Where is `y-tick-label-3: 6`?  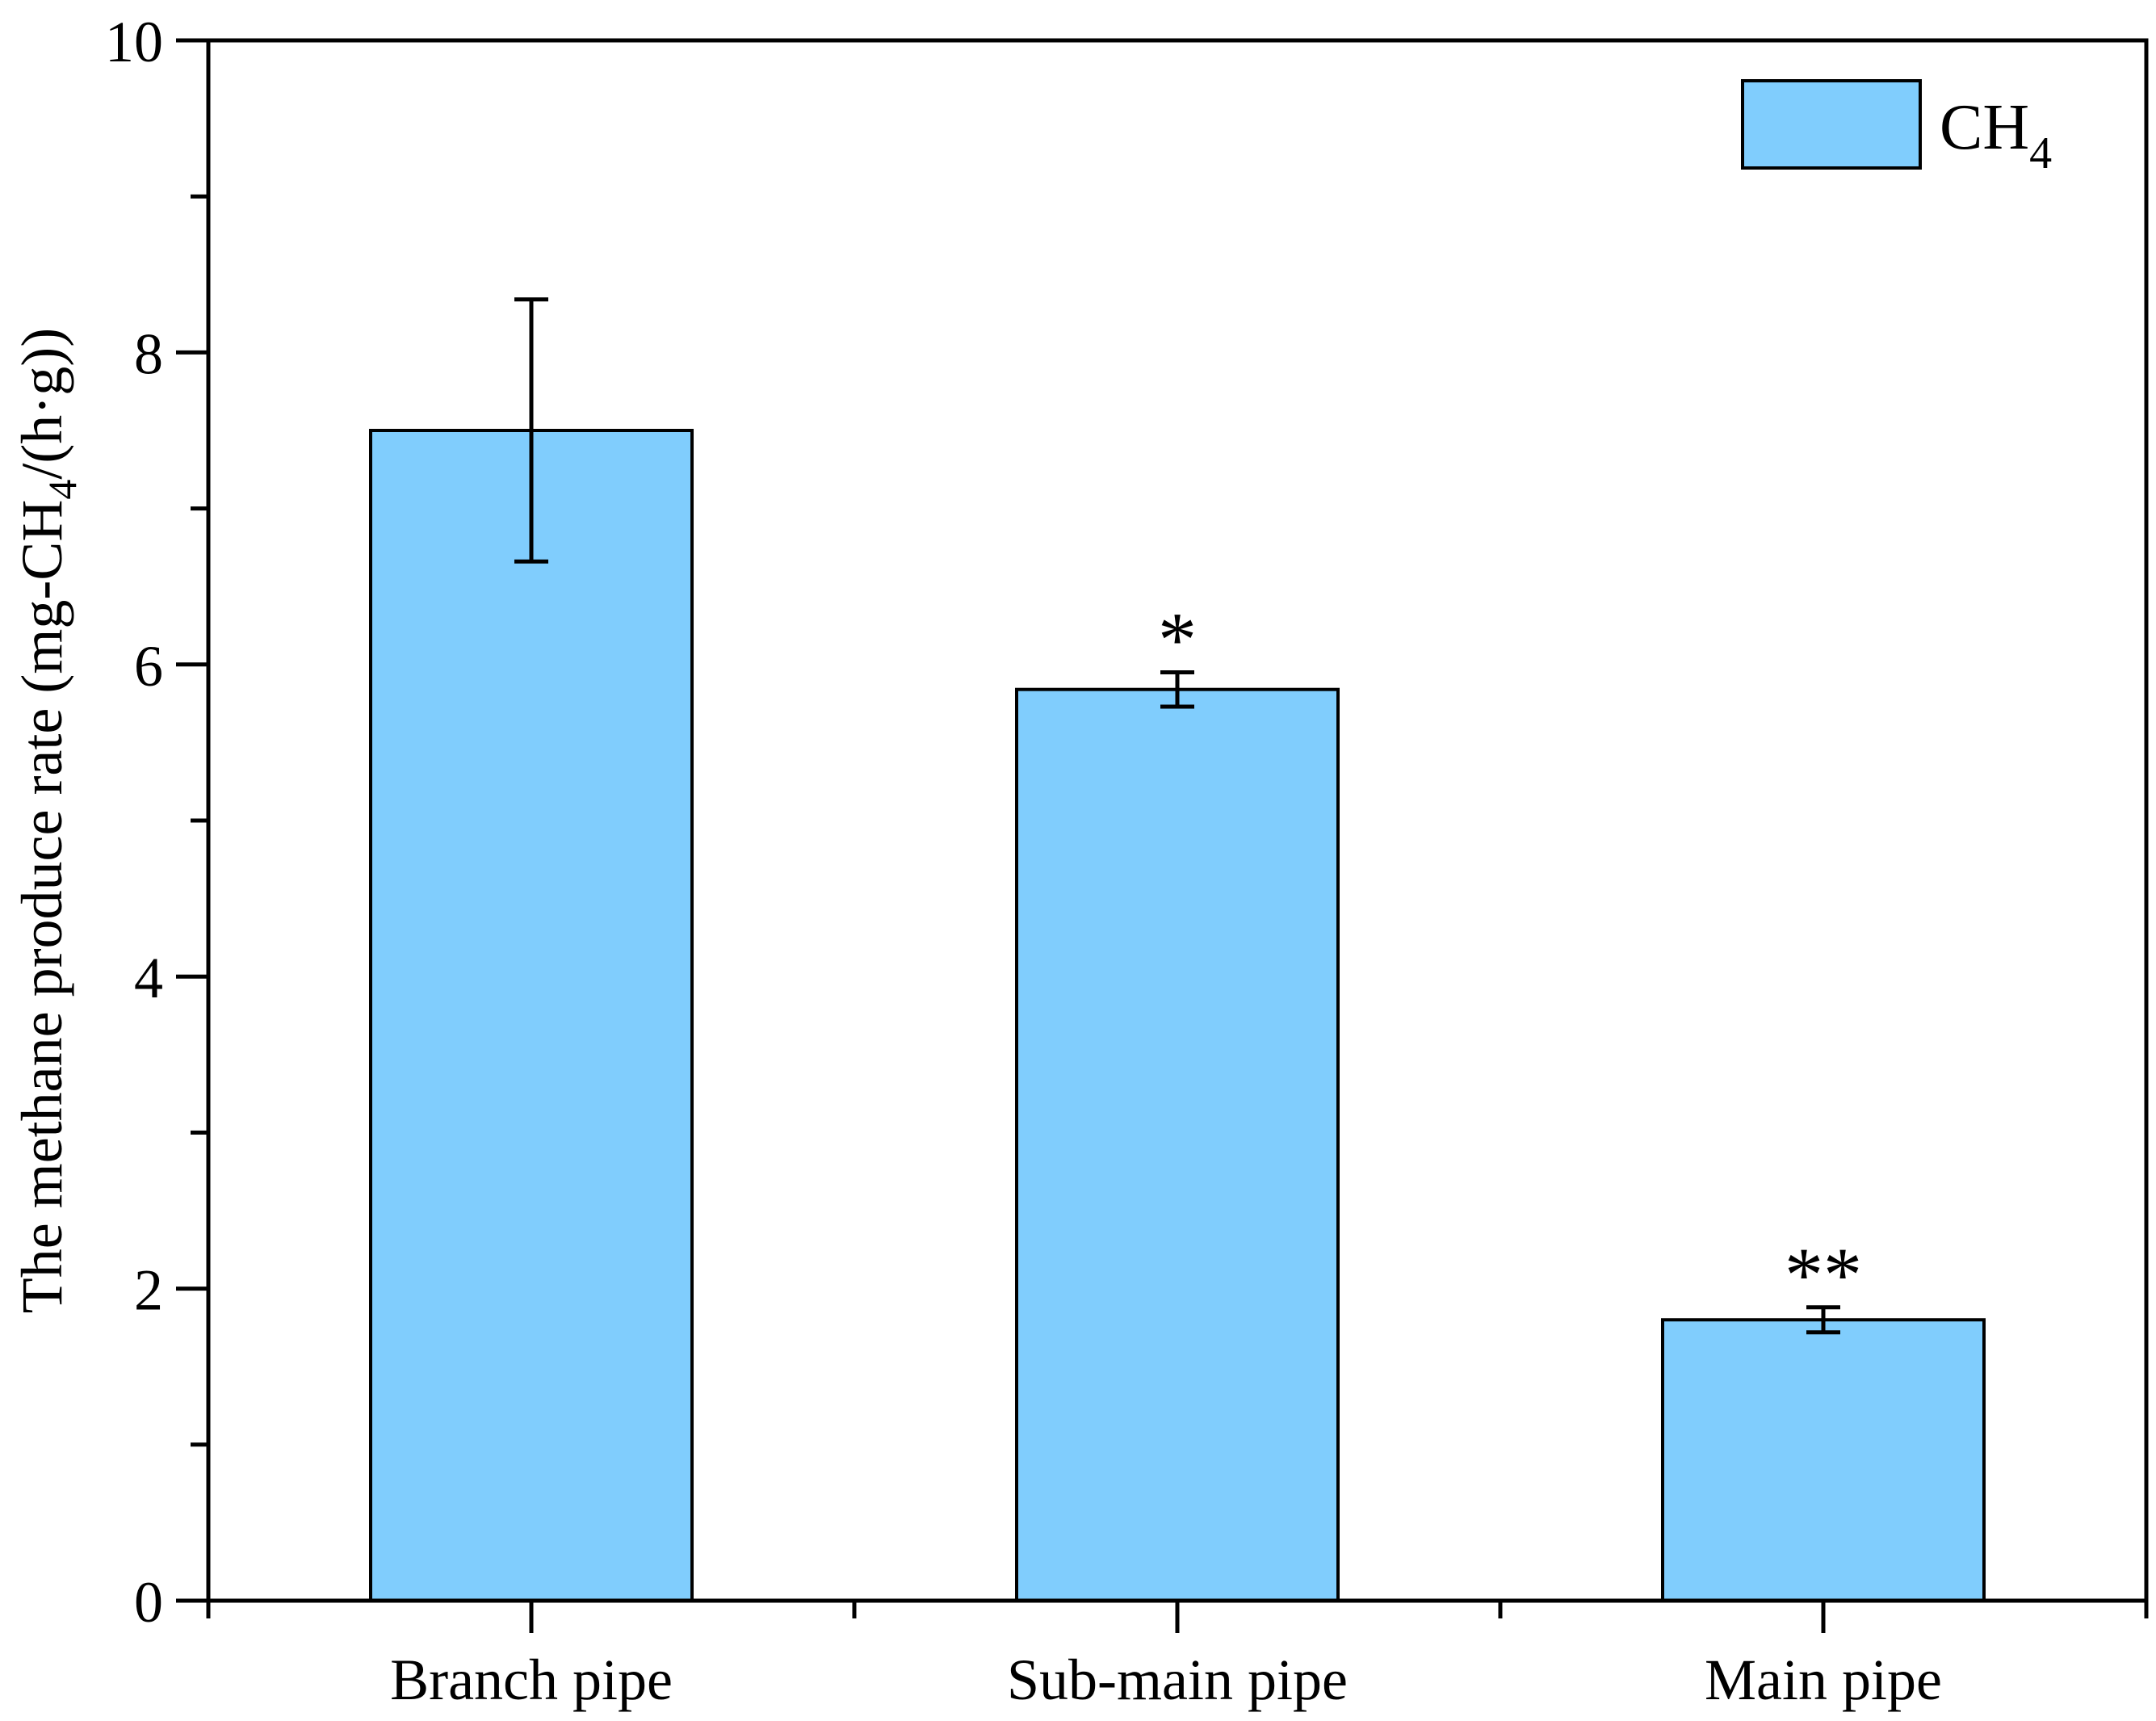 y-tick-label-3: 6 is located at coordinates (148, 666).